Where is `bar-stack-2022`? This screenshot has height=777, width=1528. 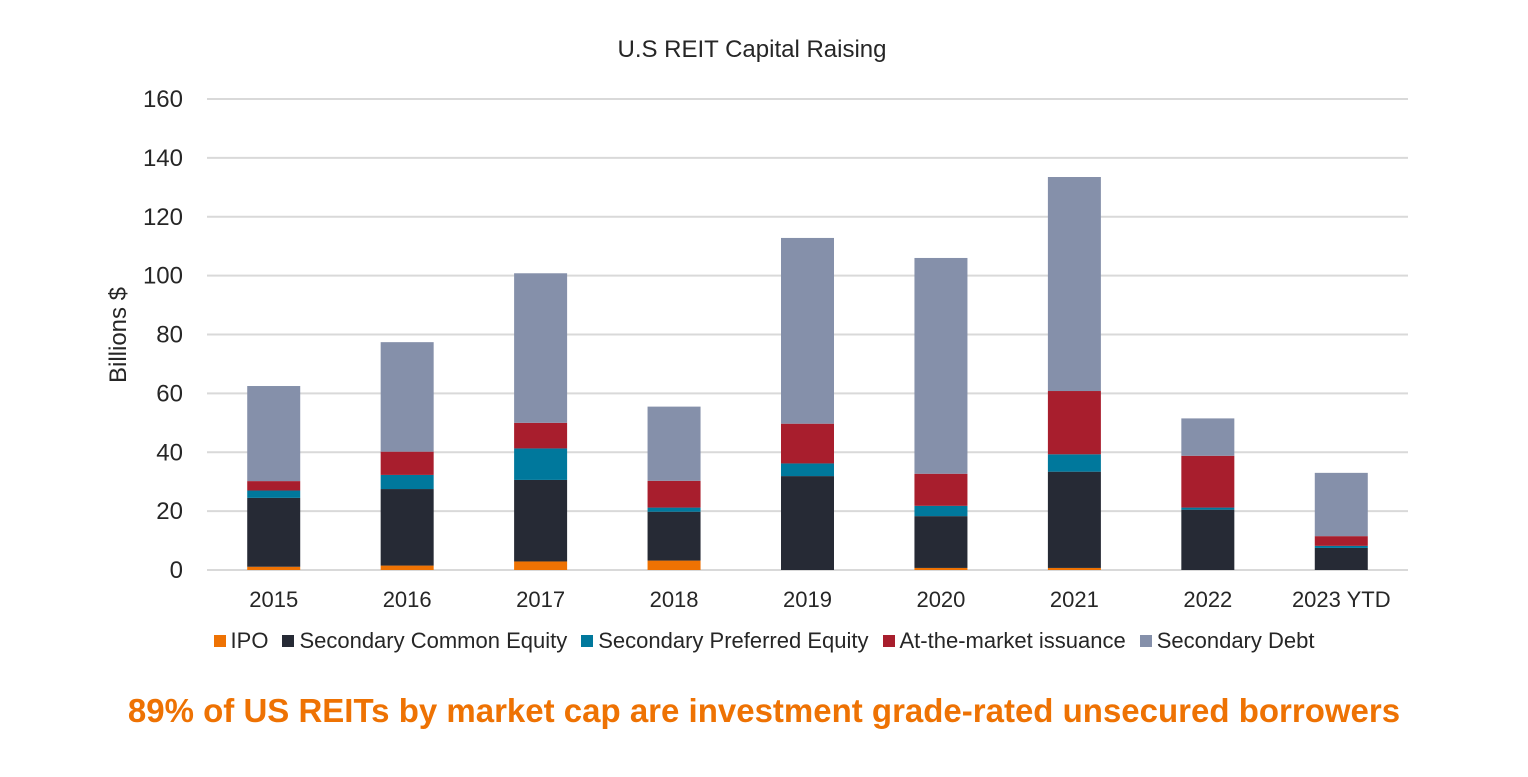 bar-stack-2022 is located at coordinates (1208, 494).